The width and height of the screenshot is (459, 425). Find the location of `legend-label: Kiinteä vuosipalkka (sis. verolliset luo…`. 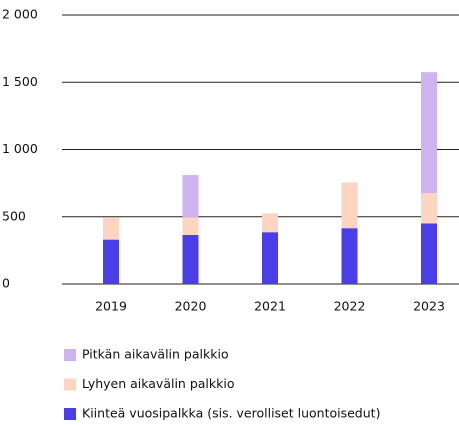

legend-label: Kiinteä vuosipalkka (sis. verolliset luo… is located at coordinates (231, 413).